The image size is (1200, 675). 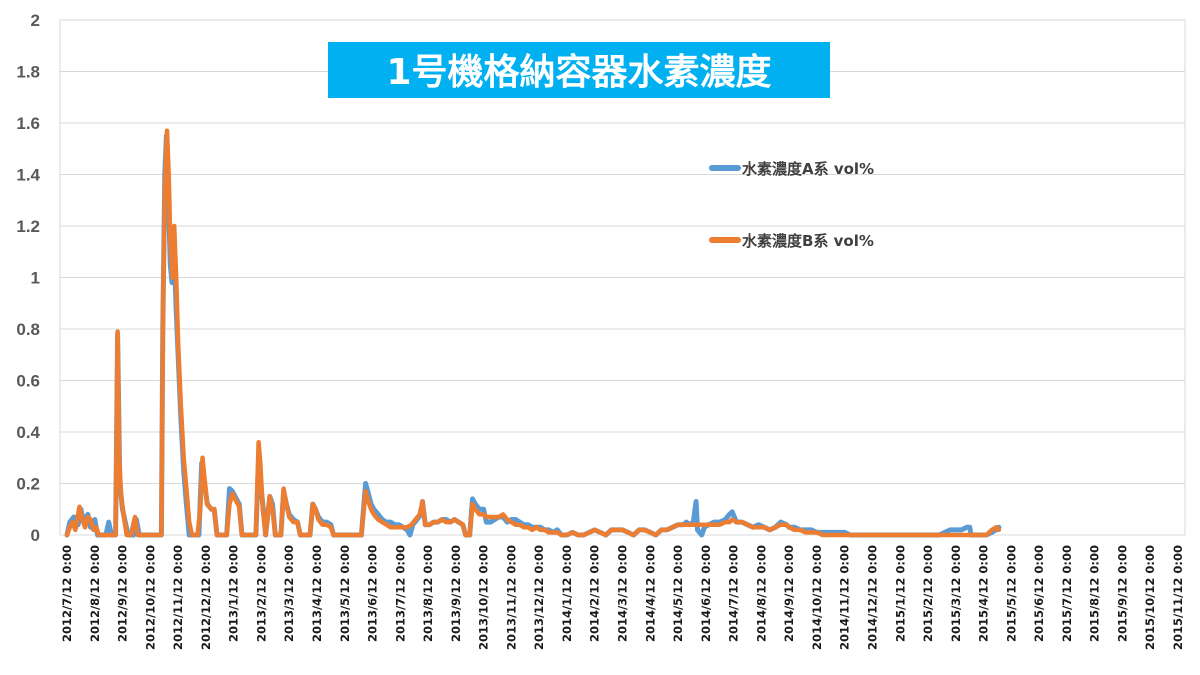 I want to click on x-tick-label: 2012/12/12 0:00, so click(x=206, y=597).